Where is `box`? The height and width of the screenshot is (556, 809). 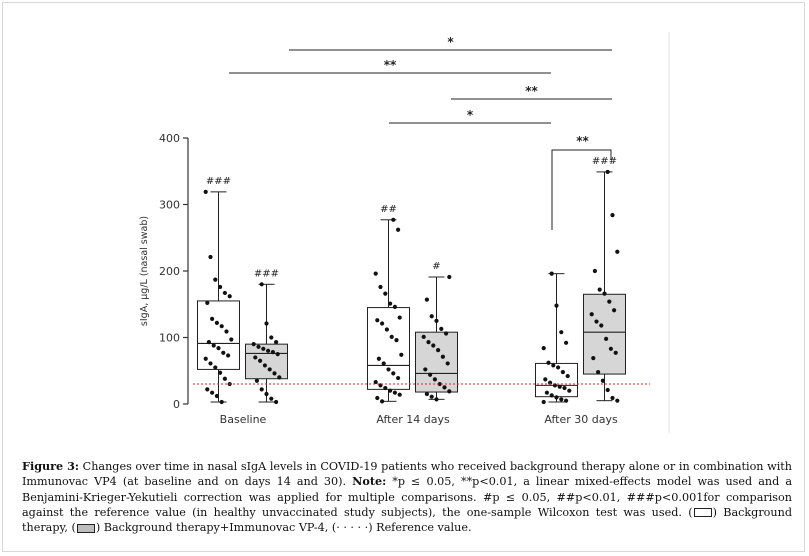
box is located at coordinates (436, 362).